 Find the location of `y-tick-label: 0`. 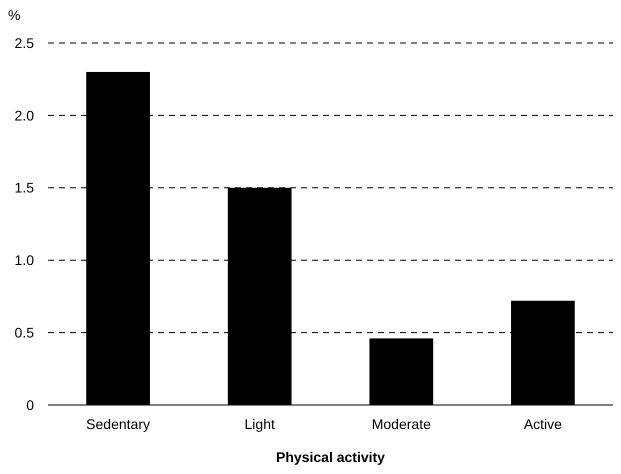

y-tick-label: 0 is located at coordinates (30, 404).